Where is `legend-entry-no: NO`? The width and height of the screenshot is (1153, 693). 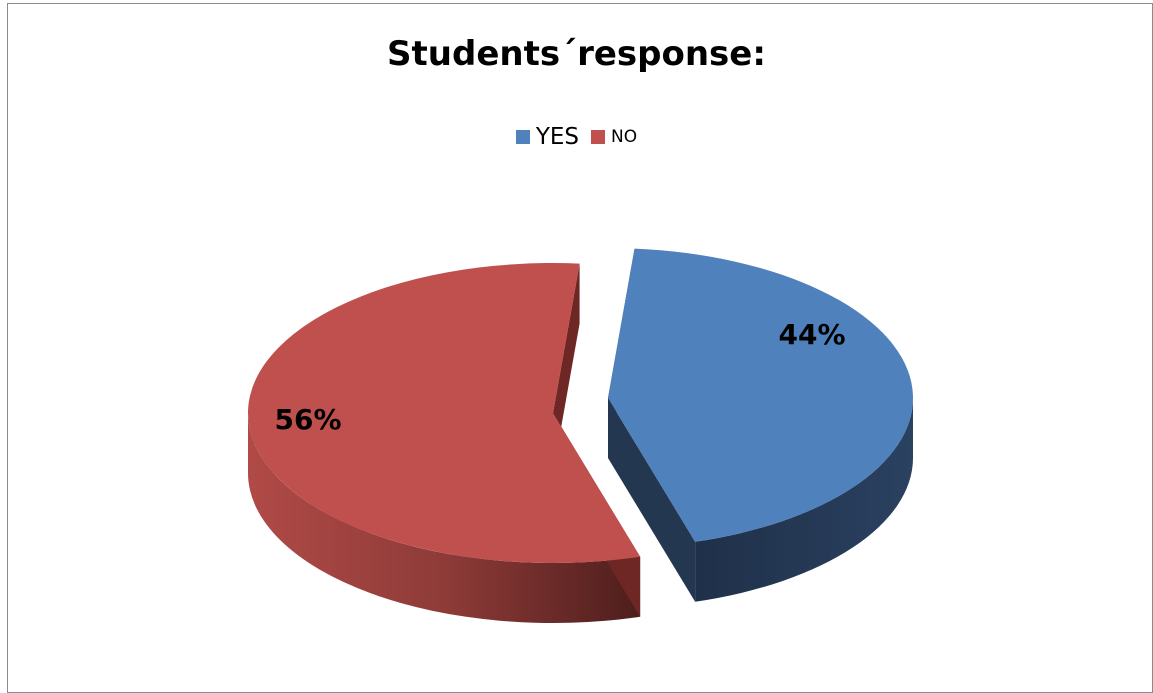
legend-entry-no: NO is located at coordinates (614, 137).